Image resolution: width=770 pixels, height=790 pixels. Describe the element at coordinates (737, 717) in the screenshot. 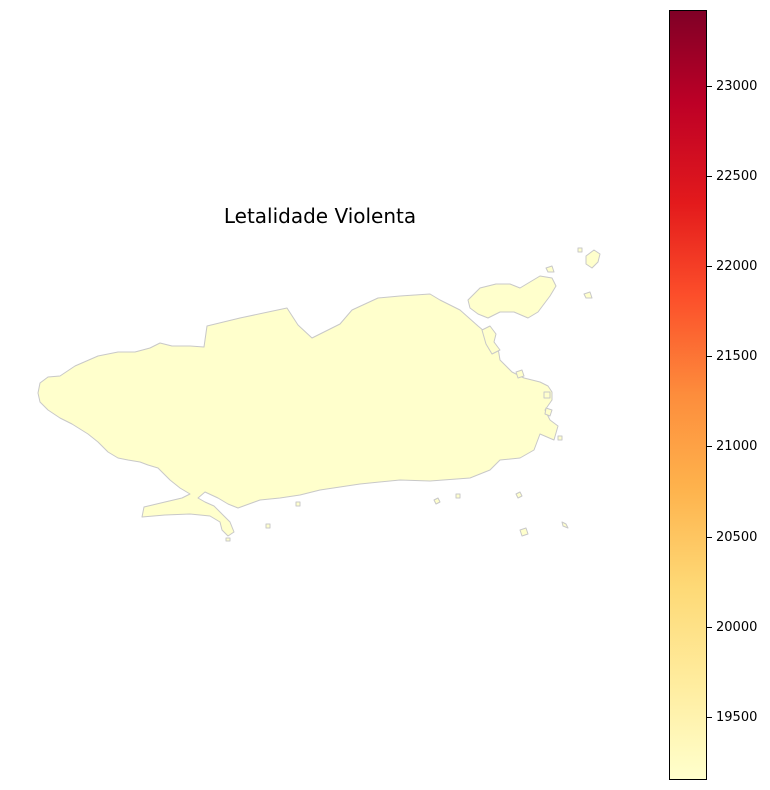

I see `colorbar-tick-label: 19500` at that location.